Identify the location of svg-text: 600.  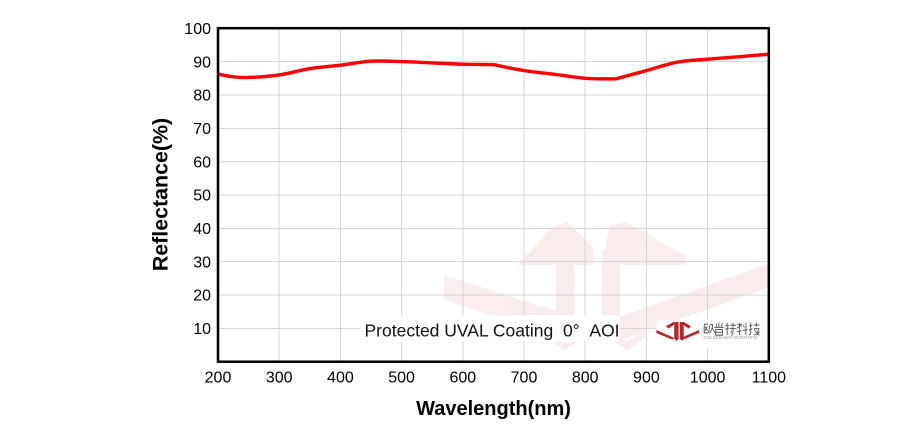
(462, 378).